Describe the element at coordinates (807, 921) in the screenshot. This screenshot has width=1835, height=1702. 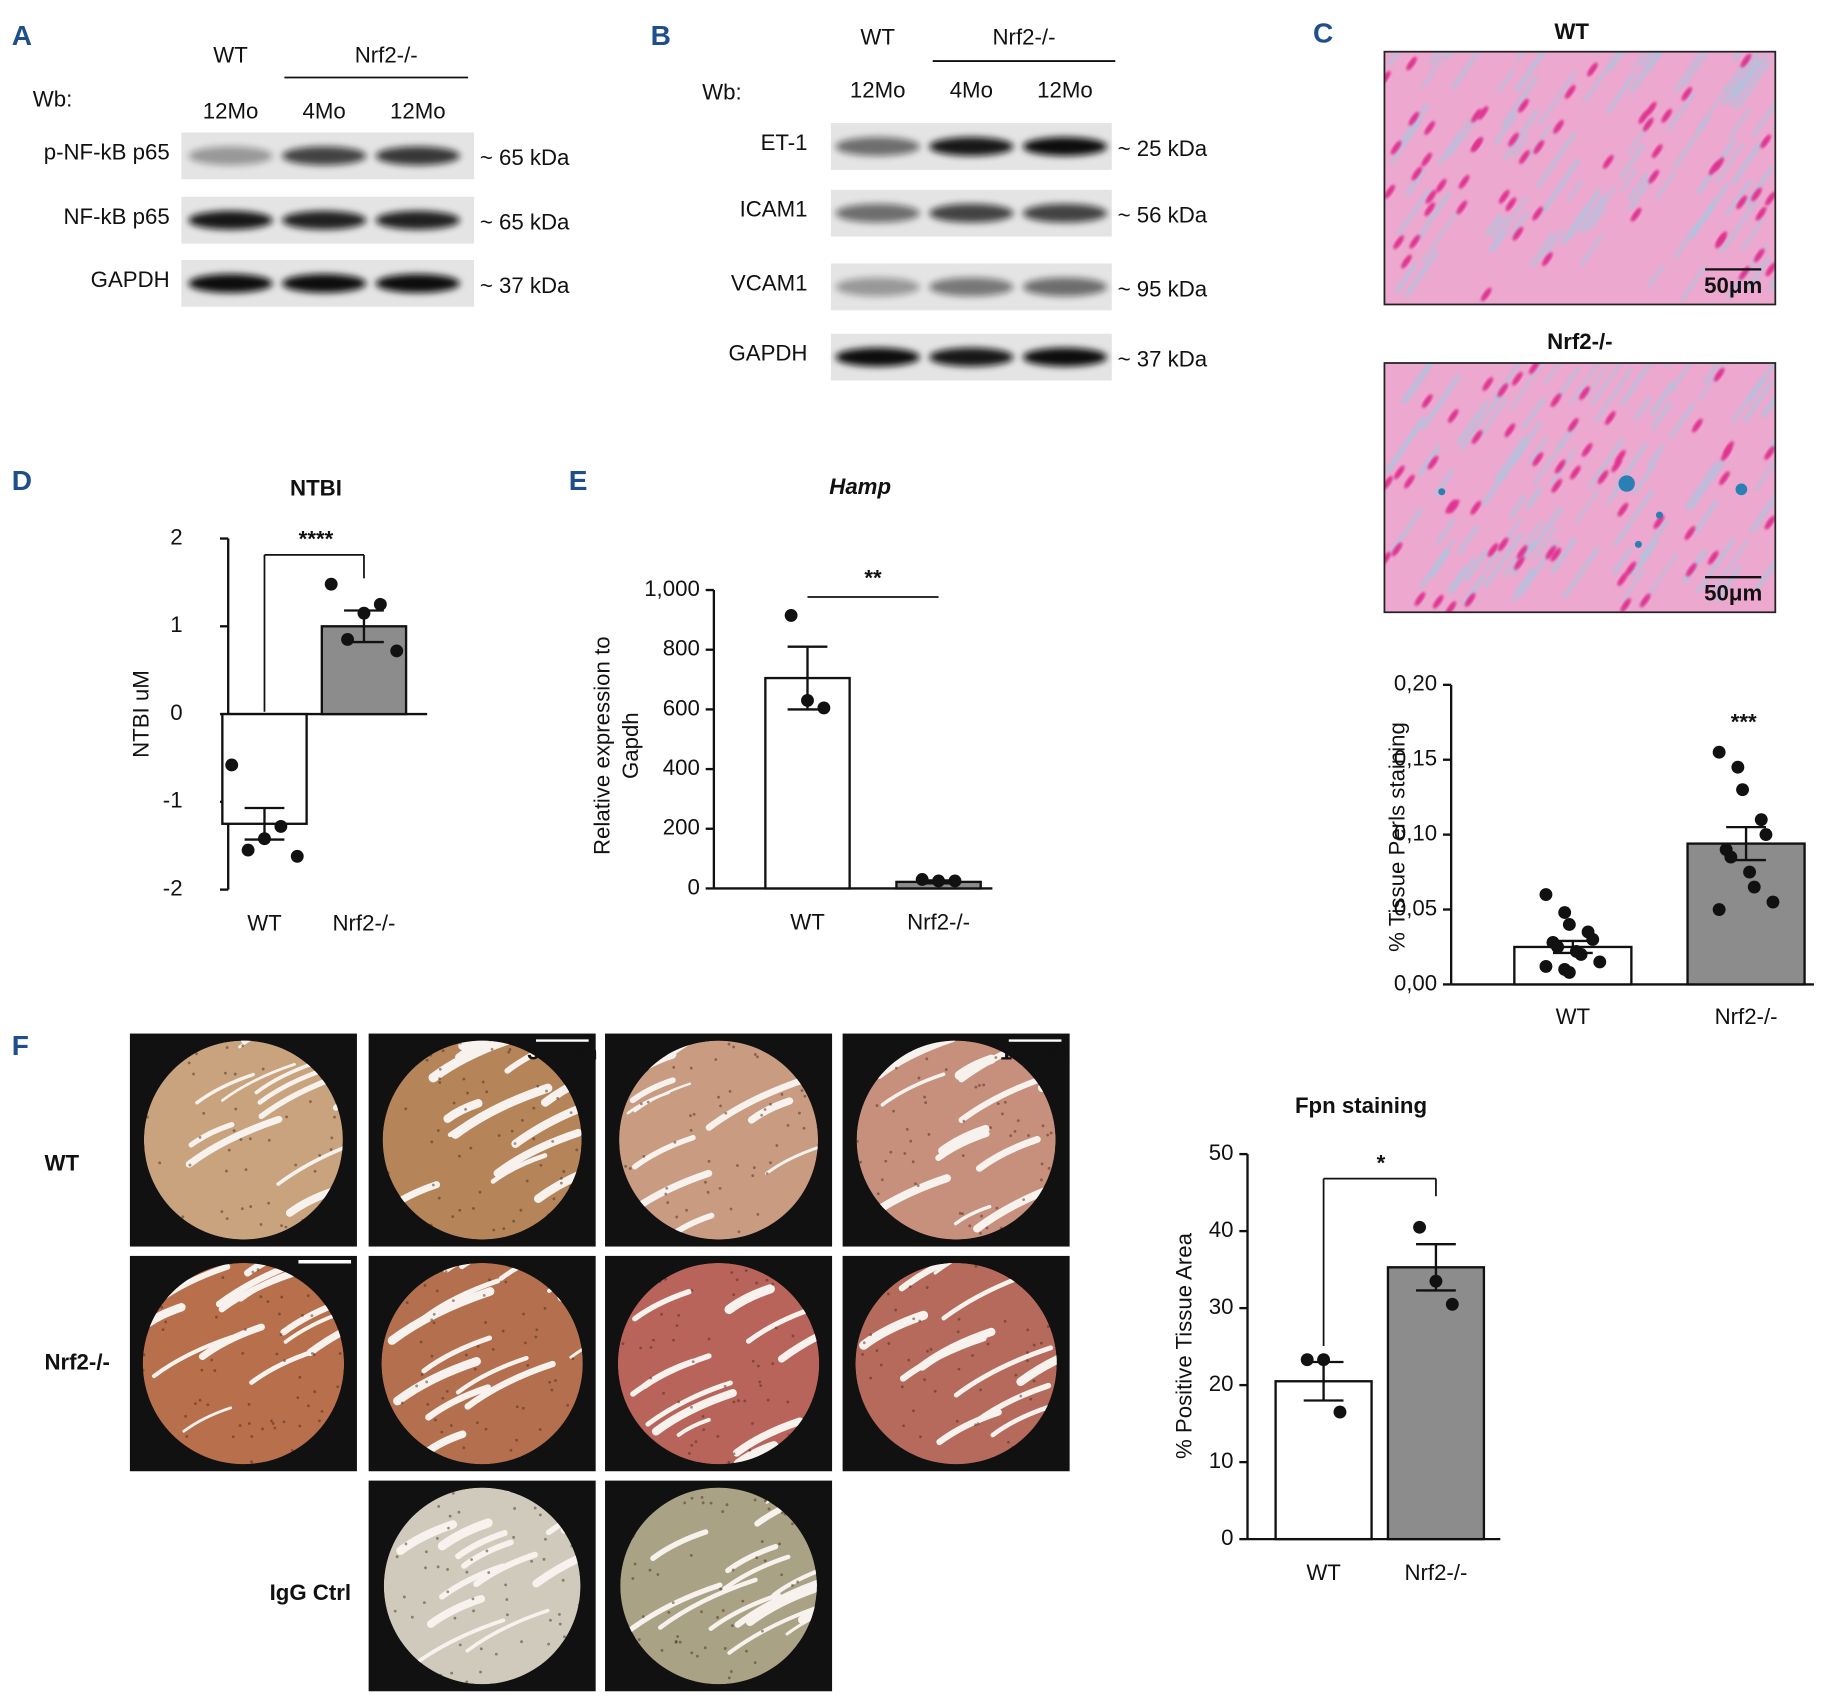
I see `x-tick-label: WT` at that location.